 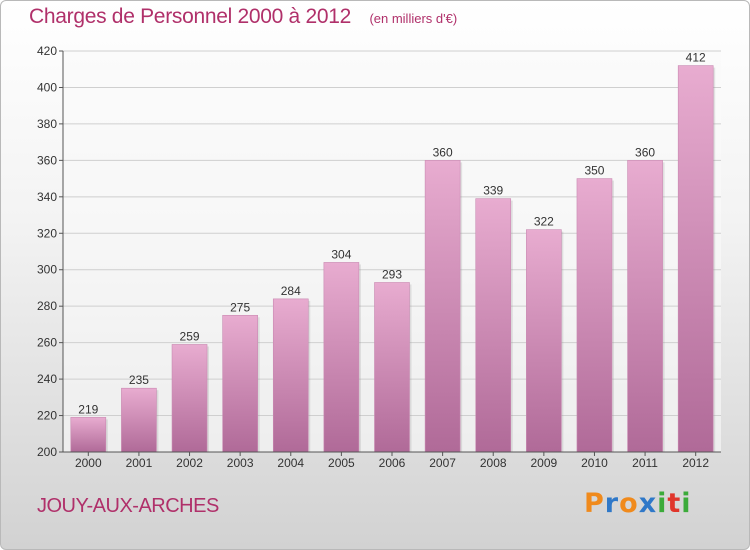 I want to click on data-label-2005: 304, so click(x=341, y=254).